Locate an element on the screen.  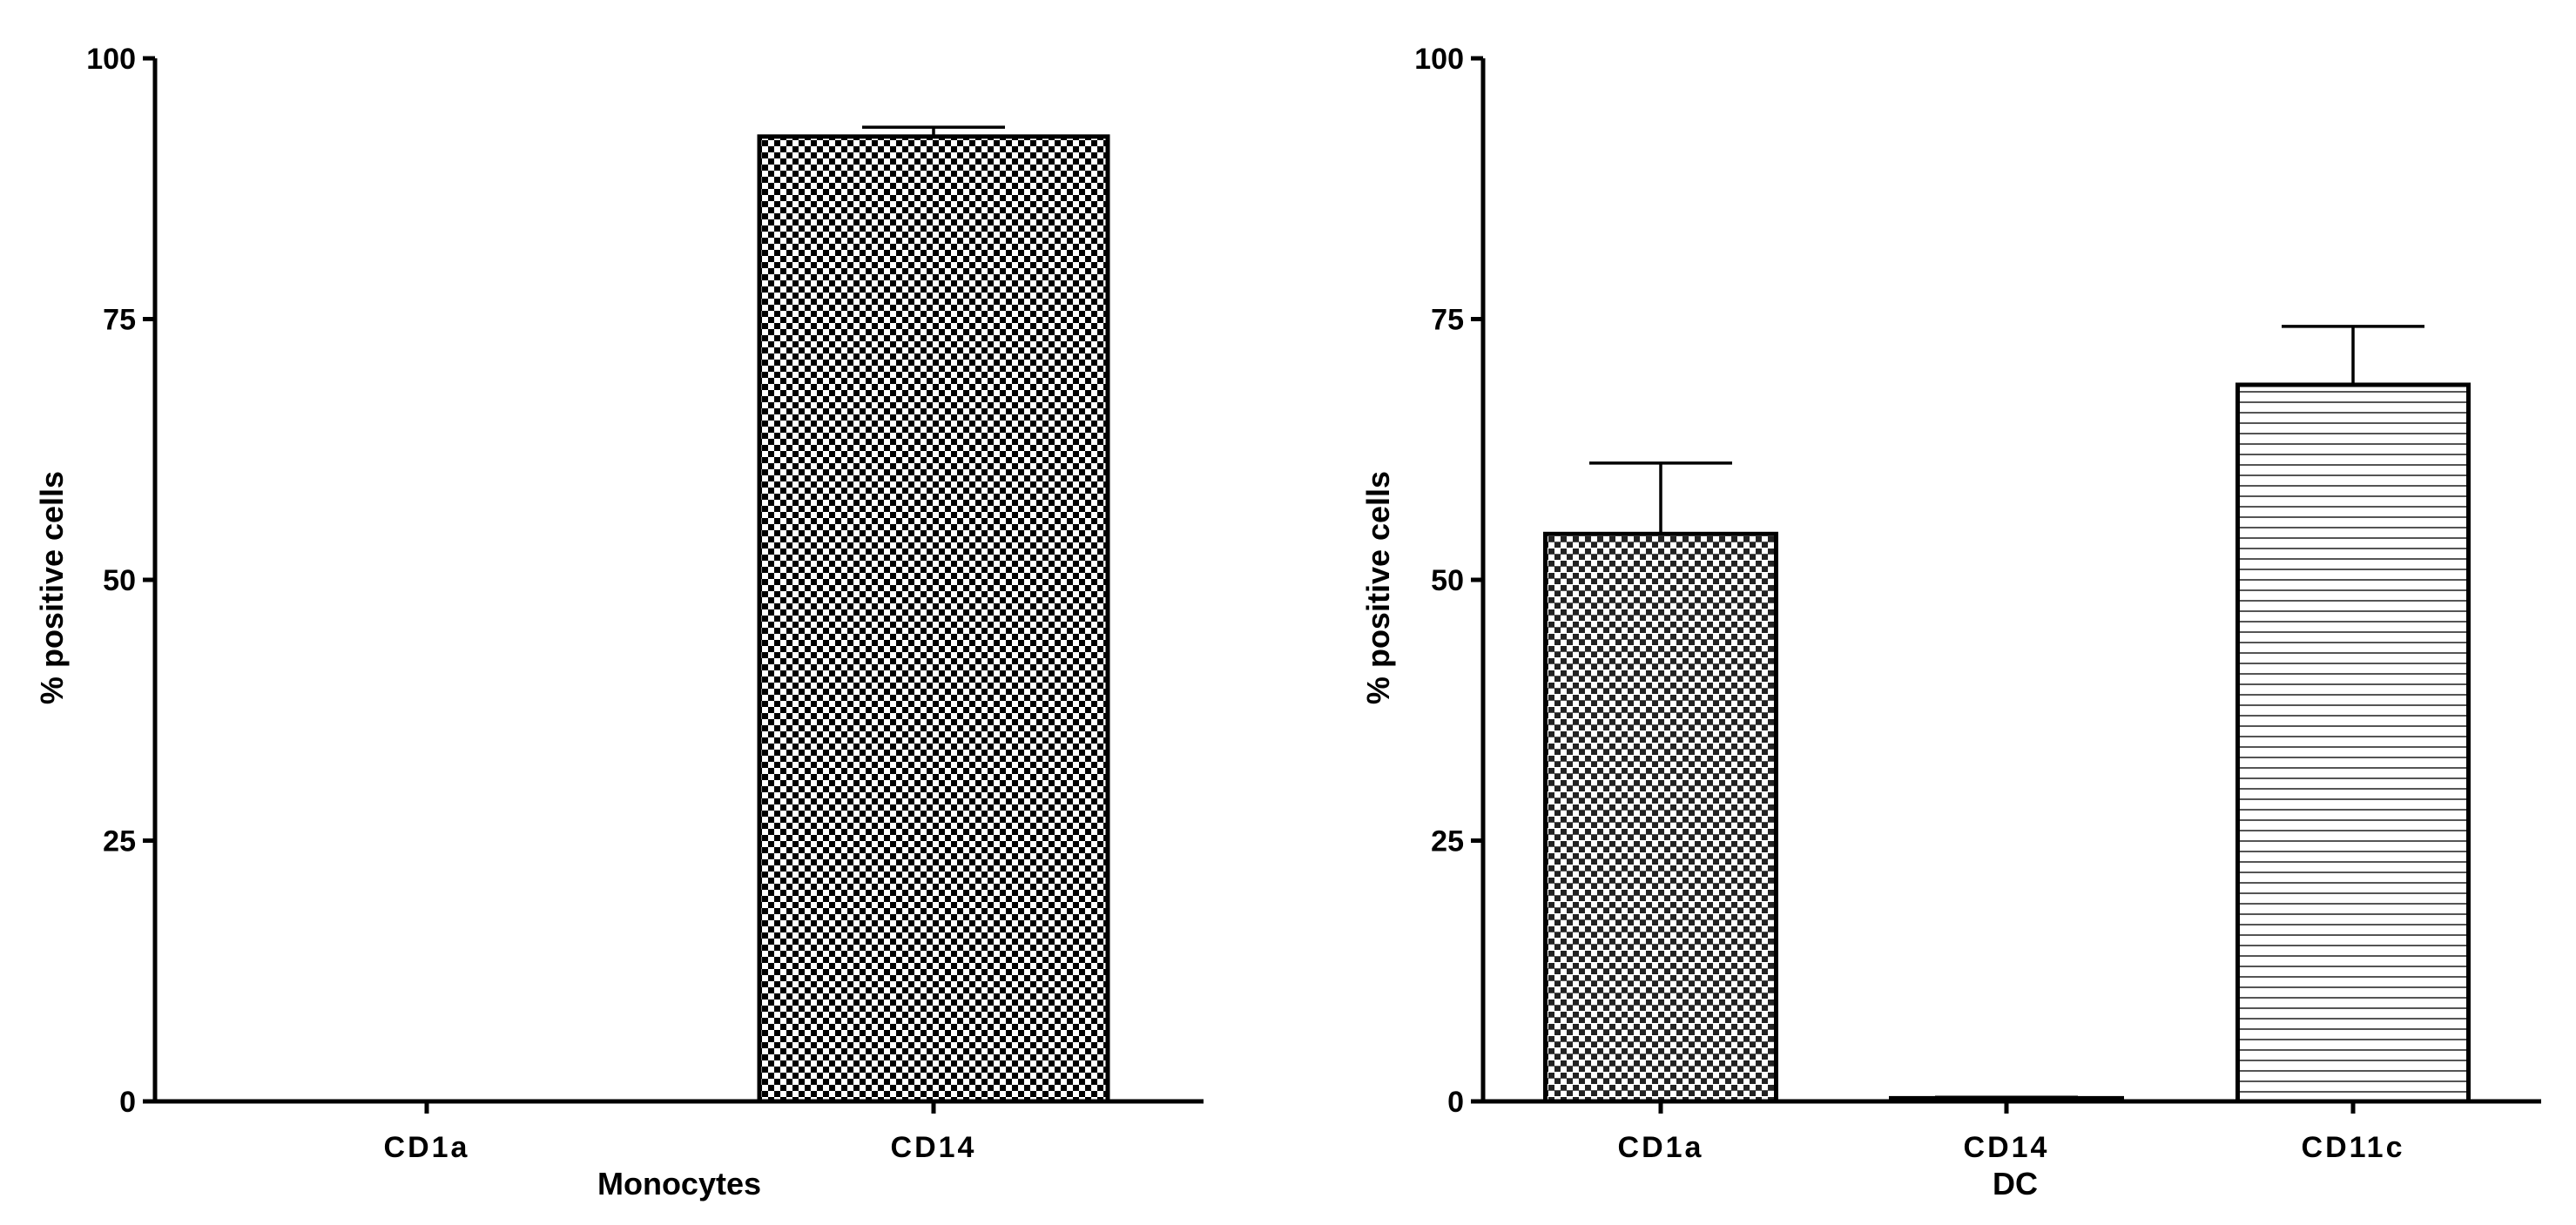
bar-cd11c is located at coordinates (2353, 743).